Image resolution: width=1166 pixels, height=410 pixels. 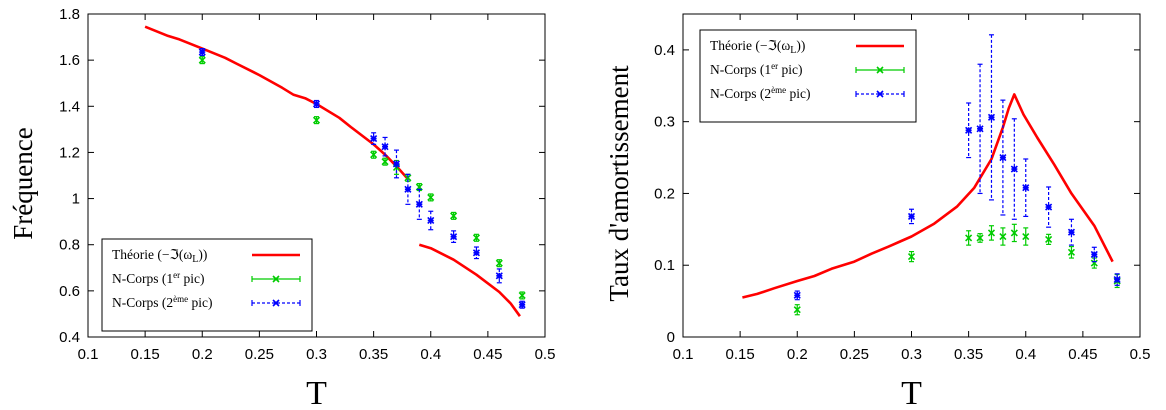 What do you see at coordinates (202, 254) in the screenshot?
I see `legend-tail: ))` at bounding box center [202, 254].